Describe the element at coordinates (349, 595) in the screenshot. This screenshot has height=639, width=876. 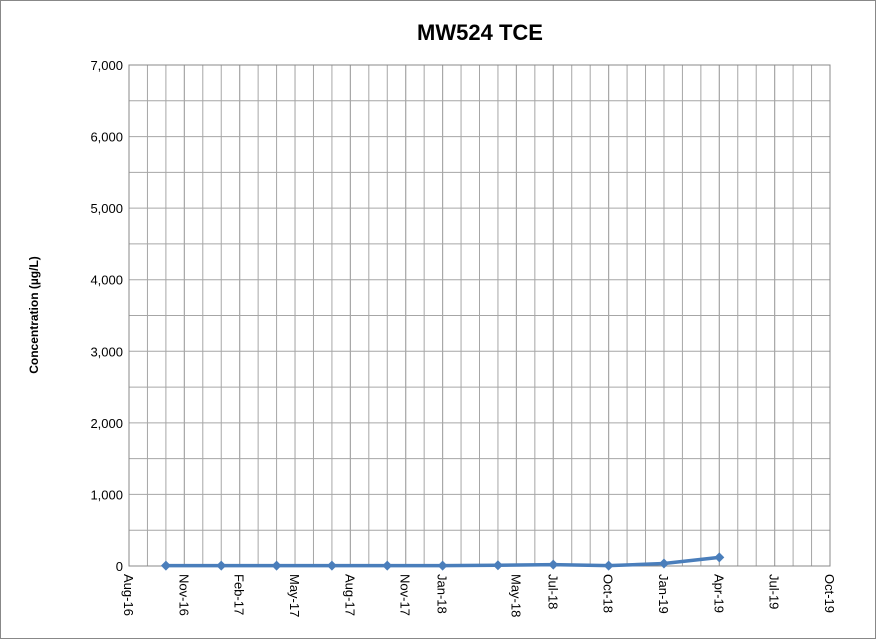
I see `x-tick-label: Aug-17` at that location.